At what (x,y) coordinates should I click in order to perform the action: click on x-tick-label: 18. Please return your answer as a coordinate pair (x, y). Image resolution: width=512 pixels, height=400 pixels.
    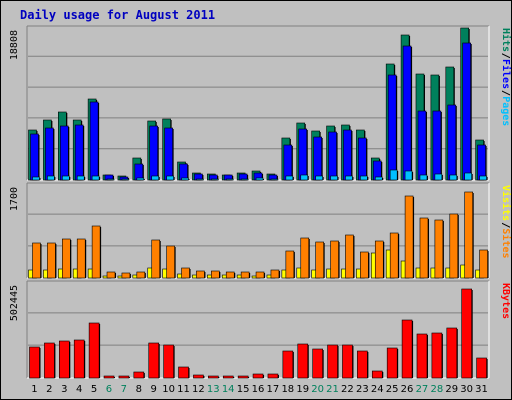
    Looking at the image, I should click on (287, 389).